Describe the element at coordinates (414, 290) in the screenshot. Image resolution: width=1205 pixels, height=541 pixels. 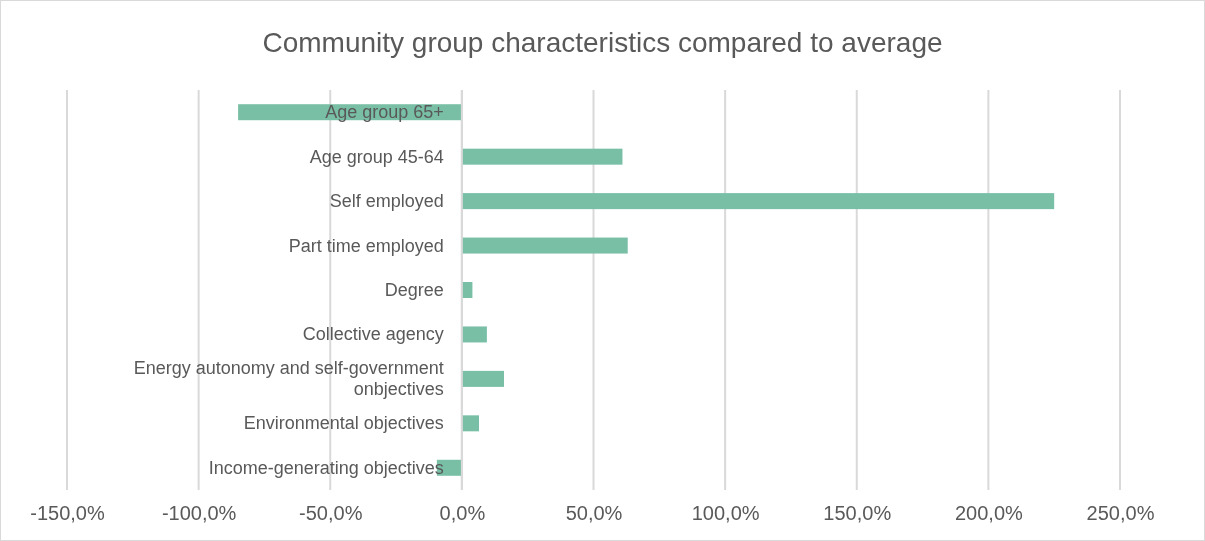
I see `y-tick-label: Degree` at that location.